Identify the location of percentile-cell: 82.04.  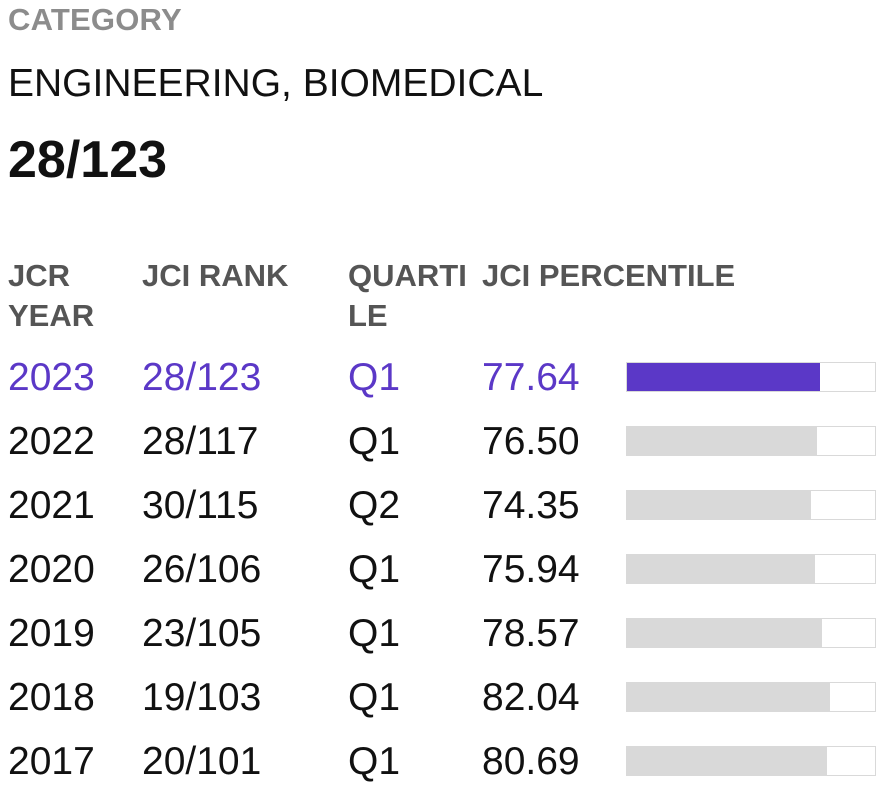
(531, 697).